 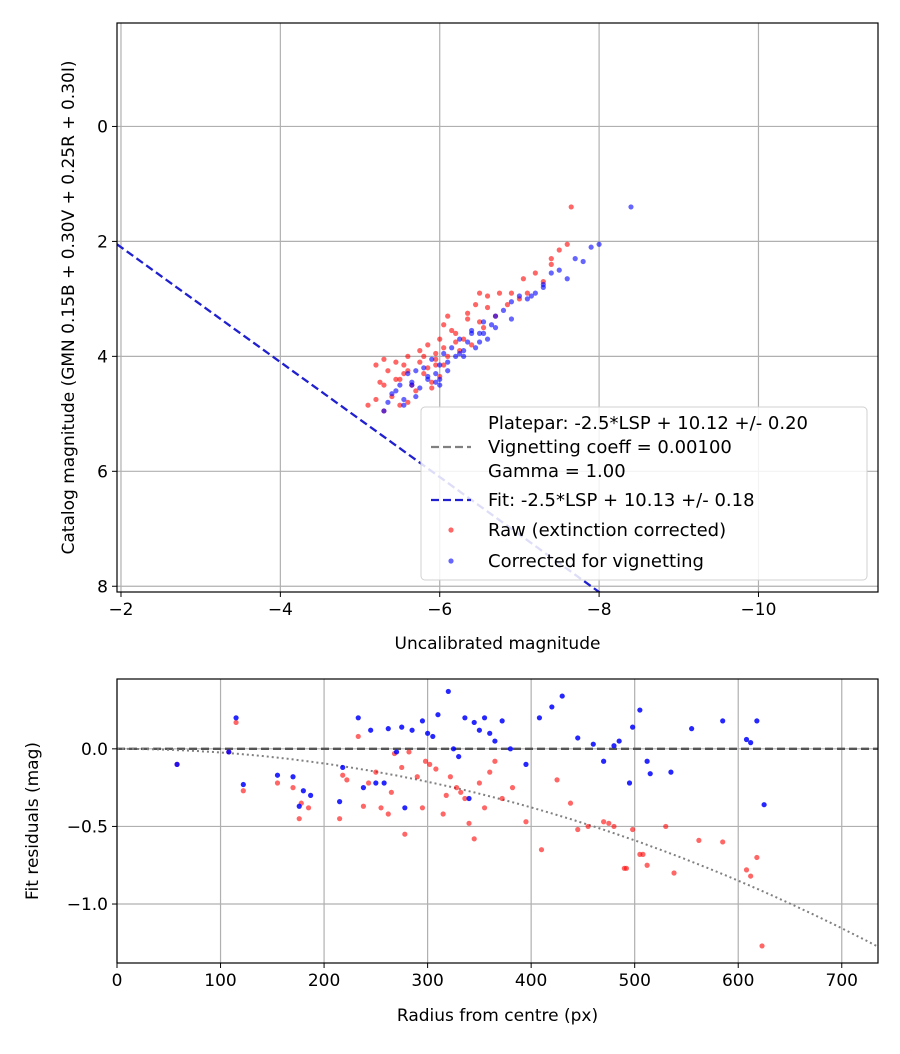 I want to click on x-tick-label: 500, so click(x=634, y=981).